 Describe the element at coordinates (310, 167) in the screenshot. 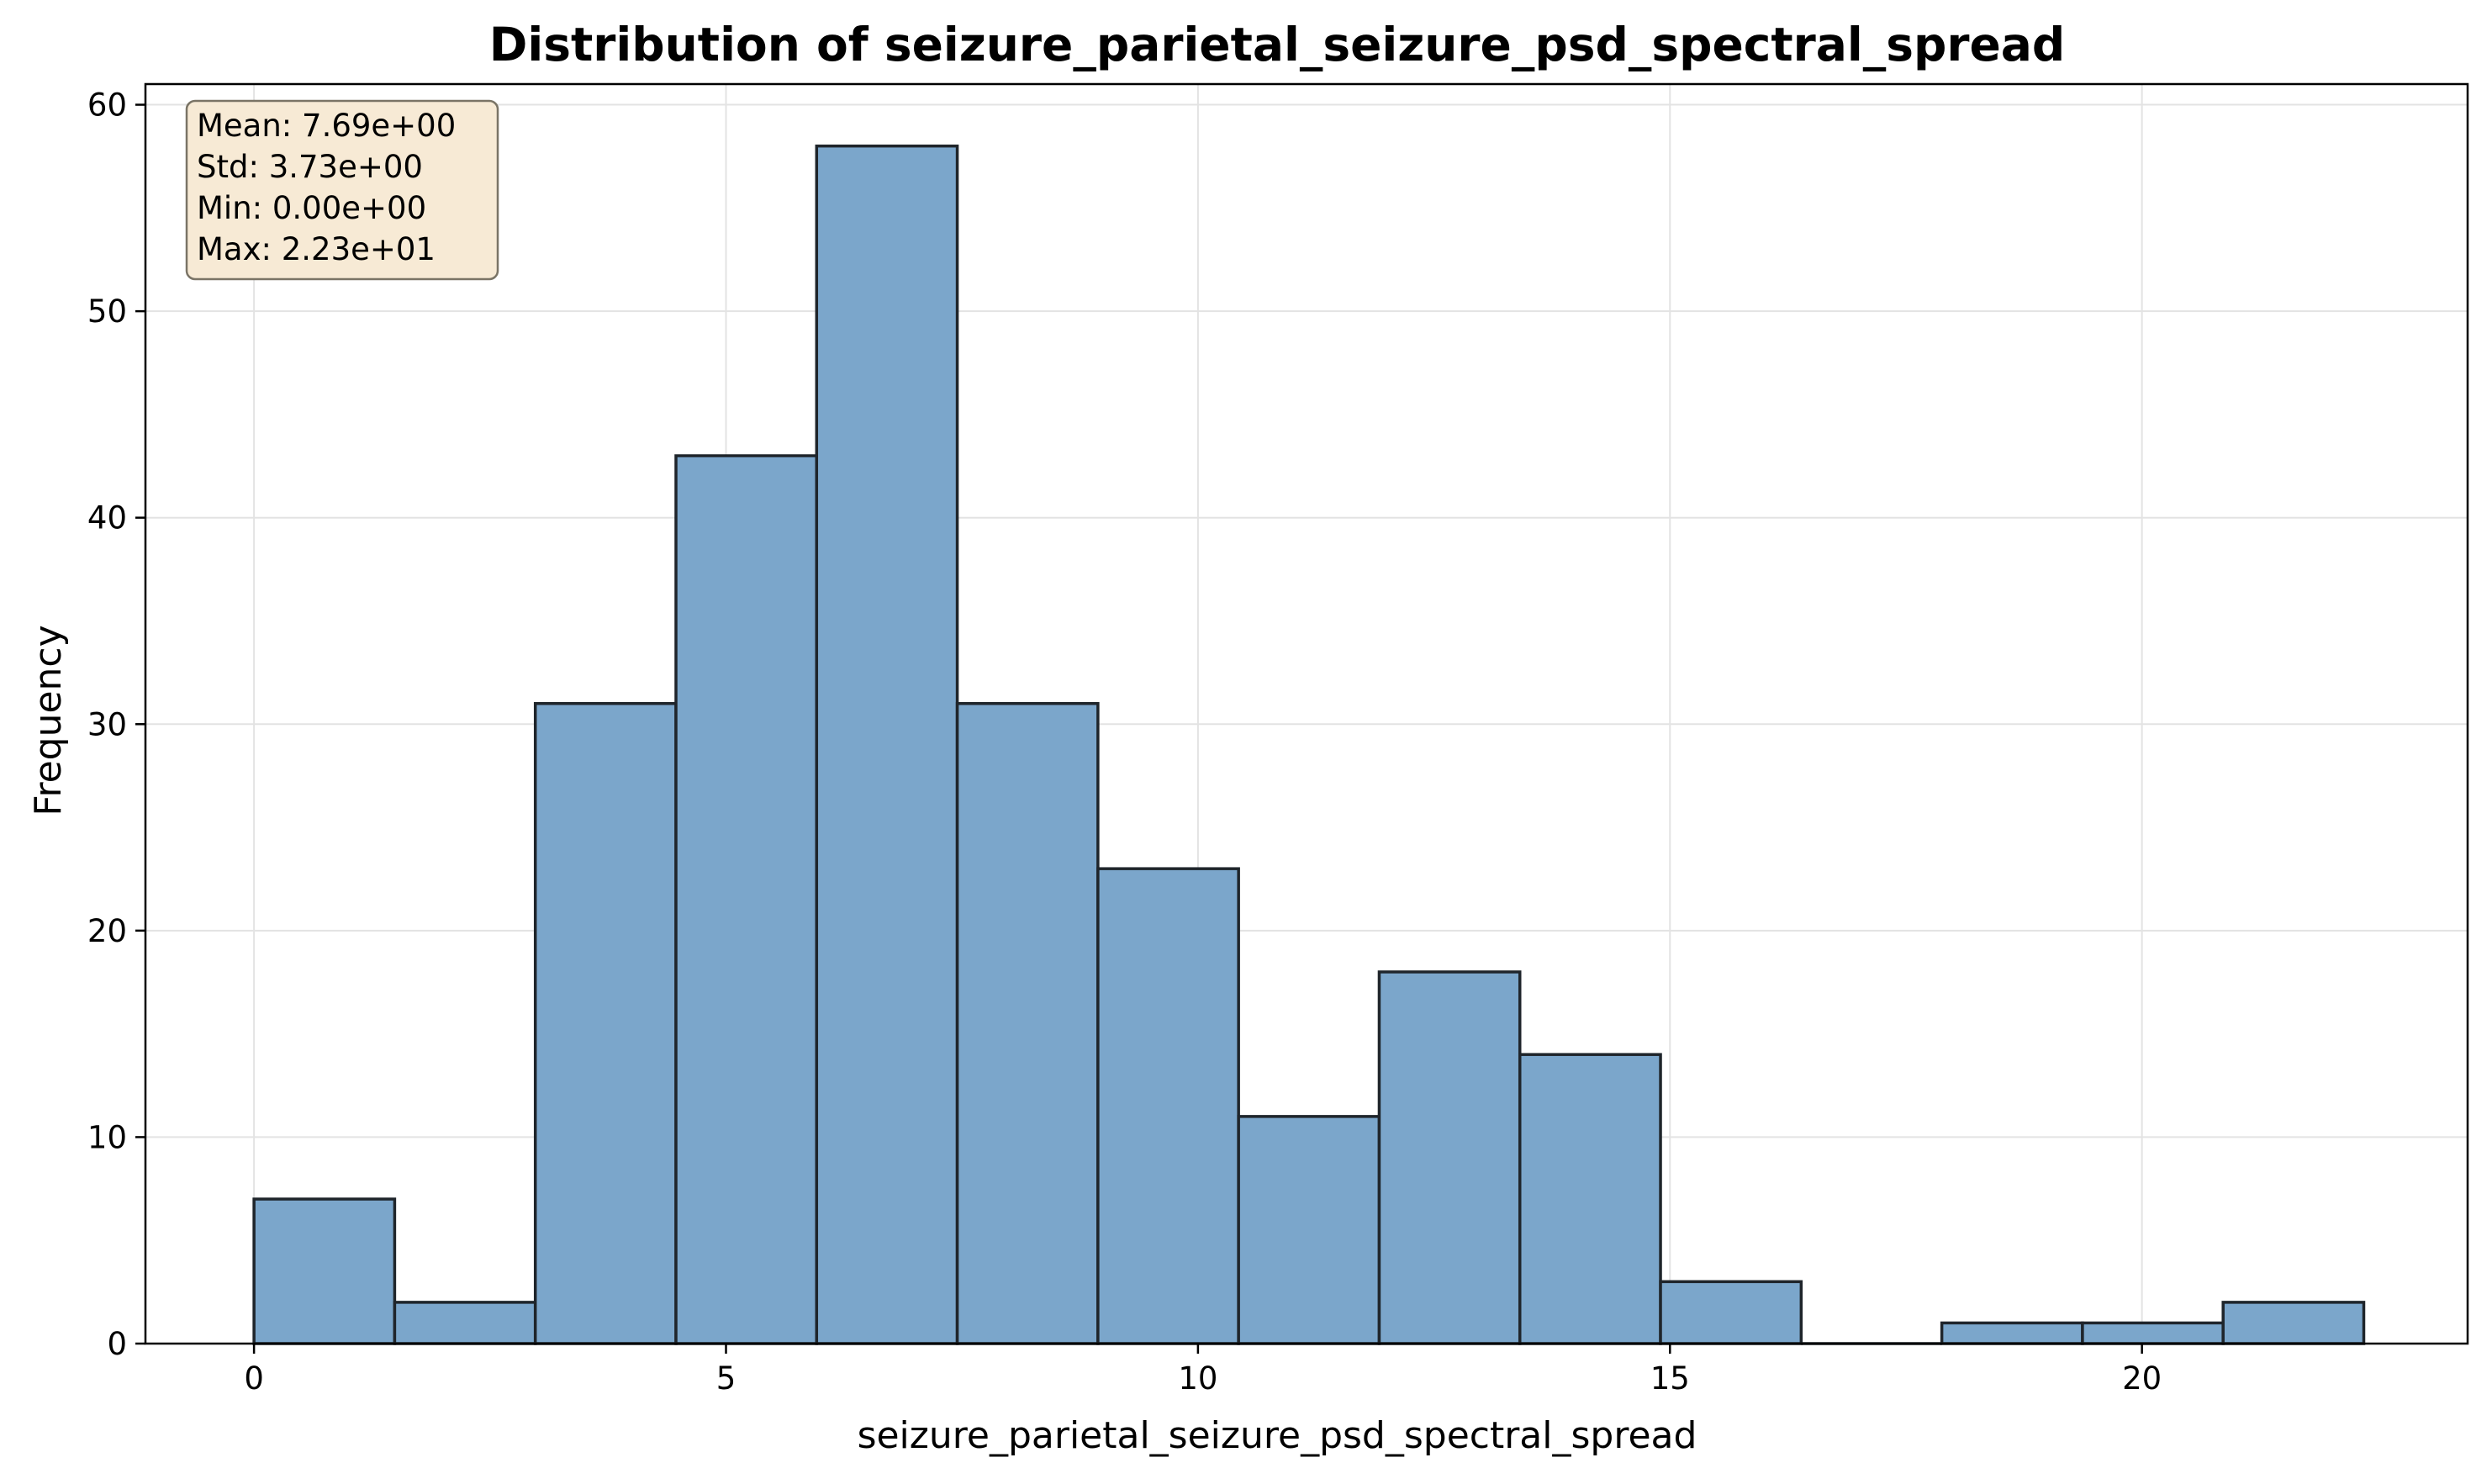

I see `stats-std: Std: 3.73e+00` at that location.